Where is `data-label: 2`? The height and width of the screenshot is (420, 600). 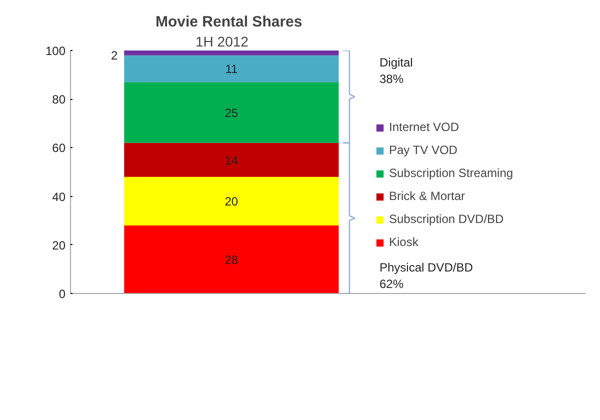
data-label: 2 is located at coordinates (114, 55).